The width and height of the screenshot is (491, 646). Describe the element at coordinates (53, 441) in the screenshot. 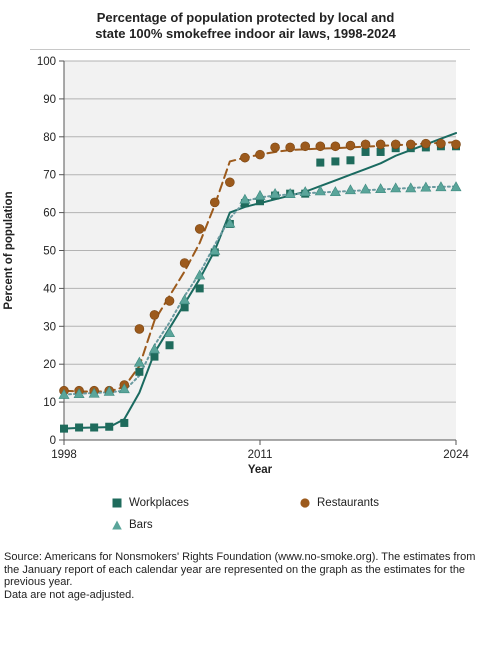

I see `y-tick-label: 0` at that location.